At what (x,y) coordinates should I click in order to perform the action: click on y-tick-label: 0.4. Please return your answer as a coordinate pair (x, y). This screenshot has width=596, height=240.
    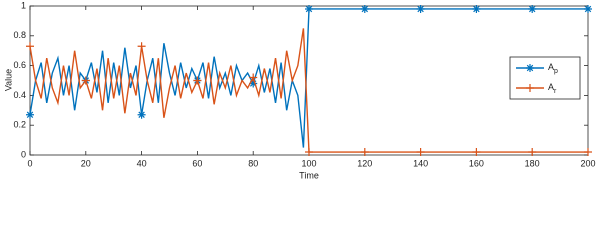
    Looking at the image, I should click on (19, 95).